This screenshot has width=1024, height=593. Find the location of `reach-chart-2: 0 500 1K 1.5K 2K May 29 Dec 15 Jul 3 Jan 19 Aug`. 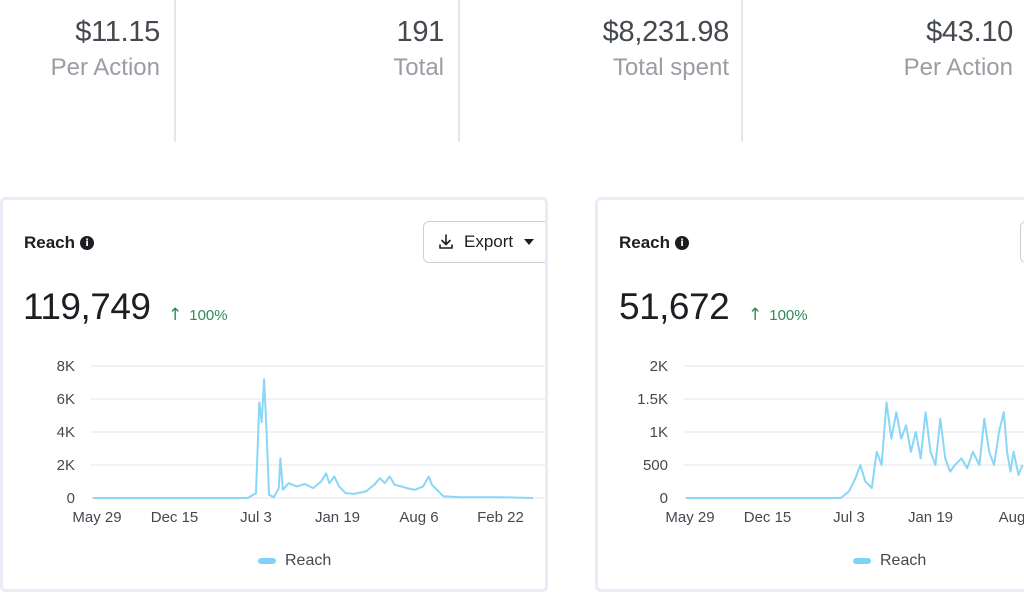

reach-chart-2: 0 500 1K 1.5K 2K May 29 Dec 15 Jul 3 Jan 19 Aug is located at coordinates (830, 442).